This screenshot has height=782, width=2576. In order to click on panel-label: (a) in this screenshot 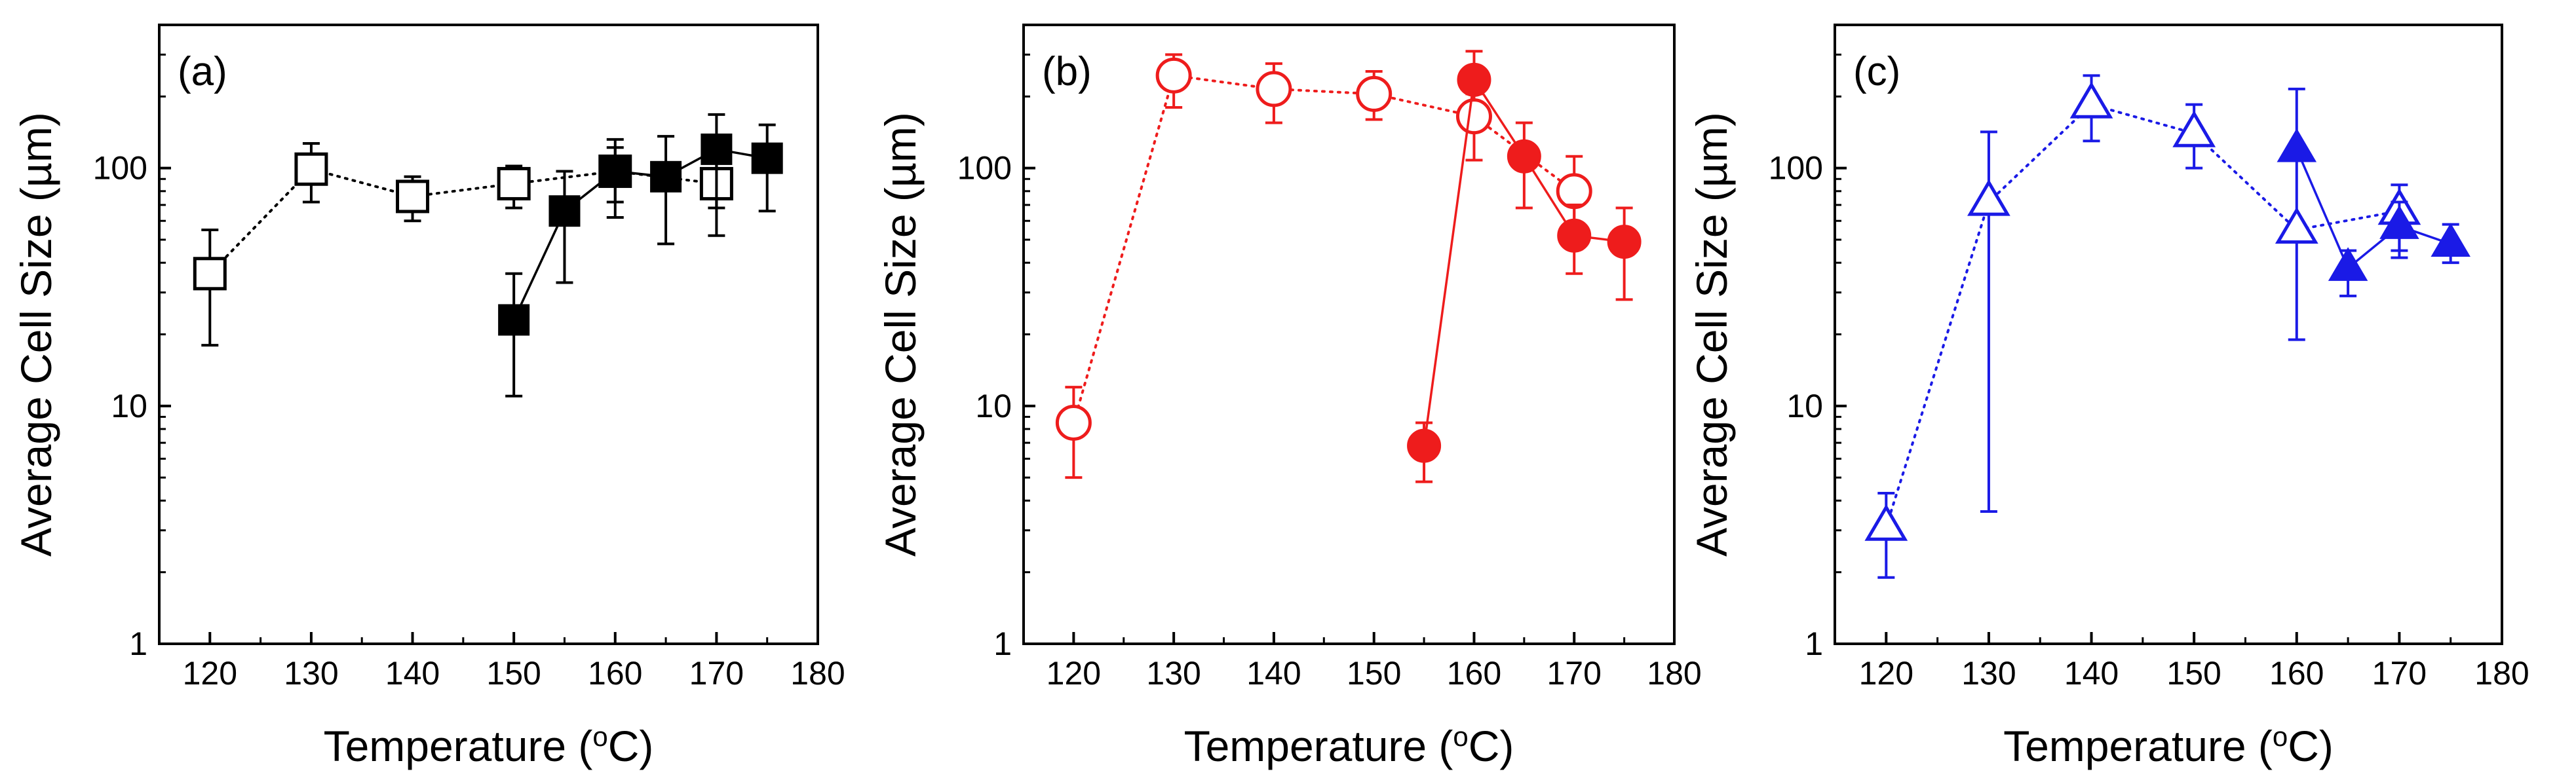, I will do `click(202, 71)`.